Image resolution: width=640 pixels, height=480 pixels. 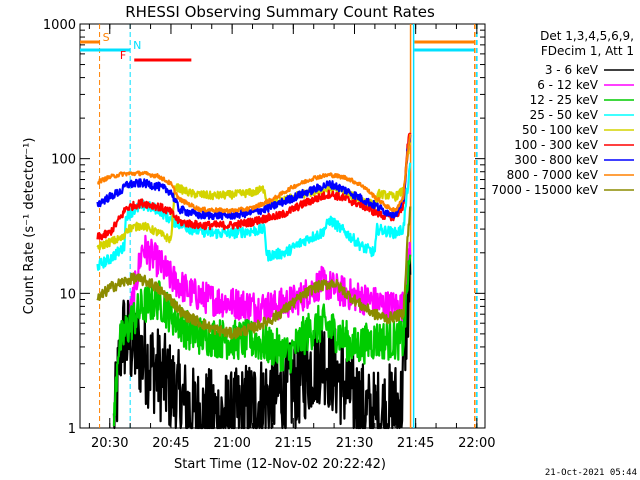 I want to click on legend-label: 25 - 50 keV, so click(x=564, y=115).